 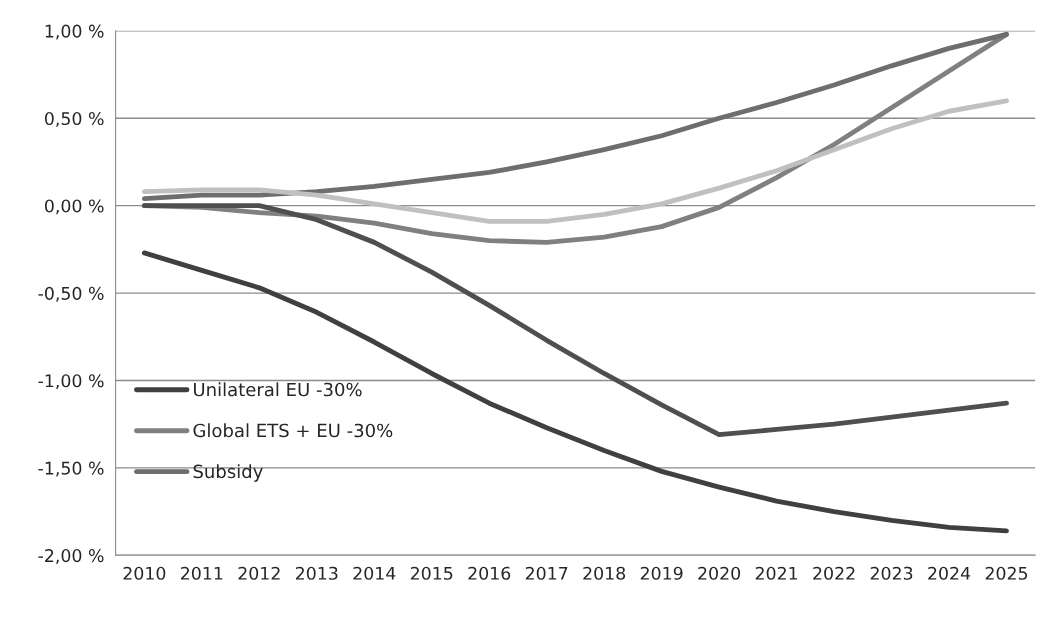 What do you see at coordinates (259, 573) in the screenshot?
I see `x-tick-label: 2012` at bounding box center [259, 573].